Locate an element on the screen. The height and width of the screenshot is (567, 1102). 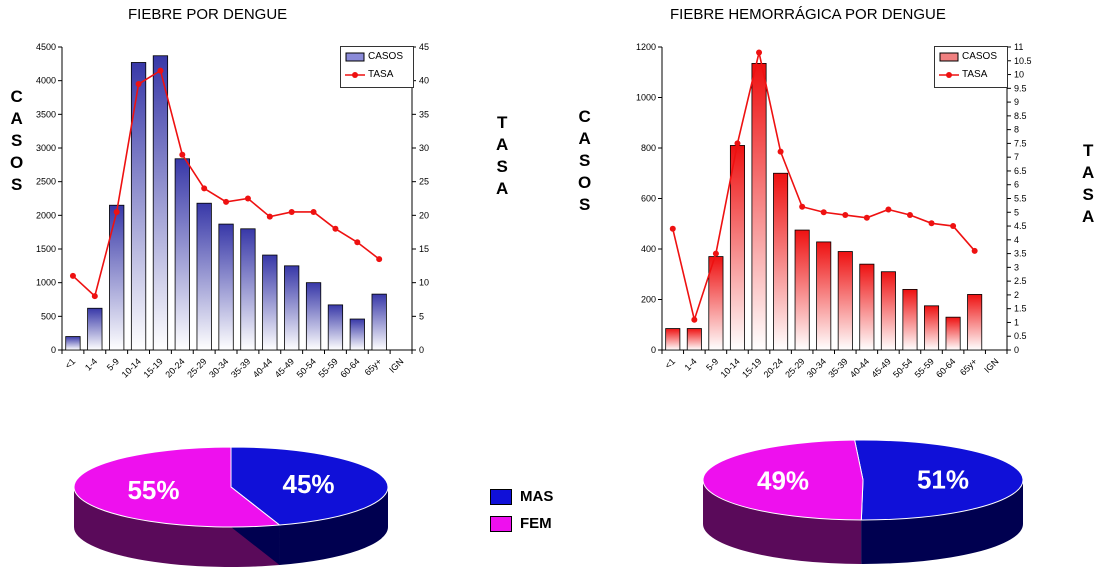
chart1-y2tick-label: 20 is located at coordinates (424, 215).